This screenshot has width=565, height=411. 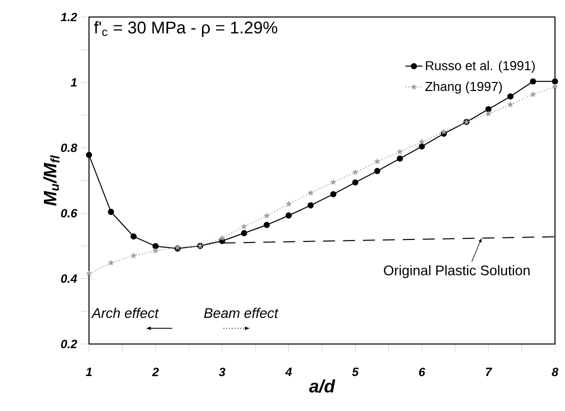 What do you see at coordinates (69, 278) in the screenshot?
I see `y-tick-label: 0.4` at bounding box center [69, 278].